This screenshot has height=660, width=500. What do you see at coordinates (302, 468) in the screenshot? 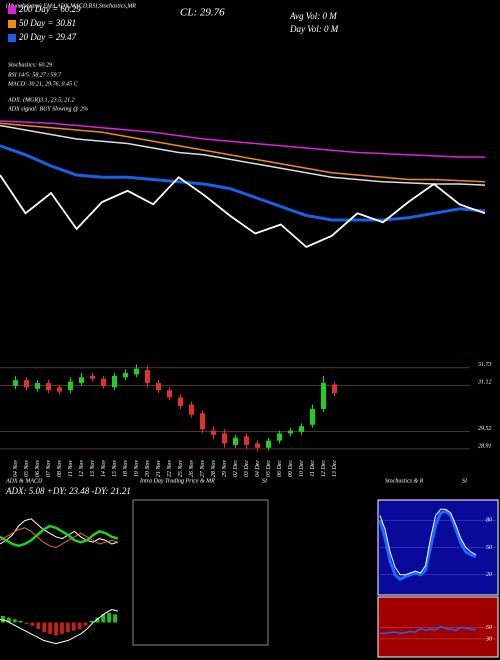
I see `x-tick-label: 10 Dec` at bounding box center [302, 468].